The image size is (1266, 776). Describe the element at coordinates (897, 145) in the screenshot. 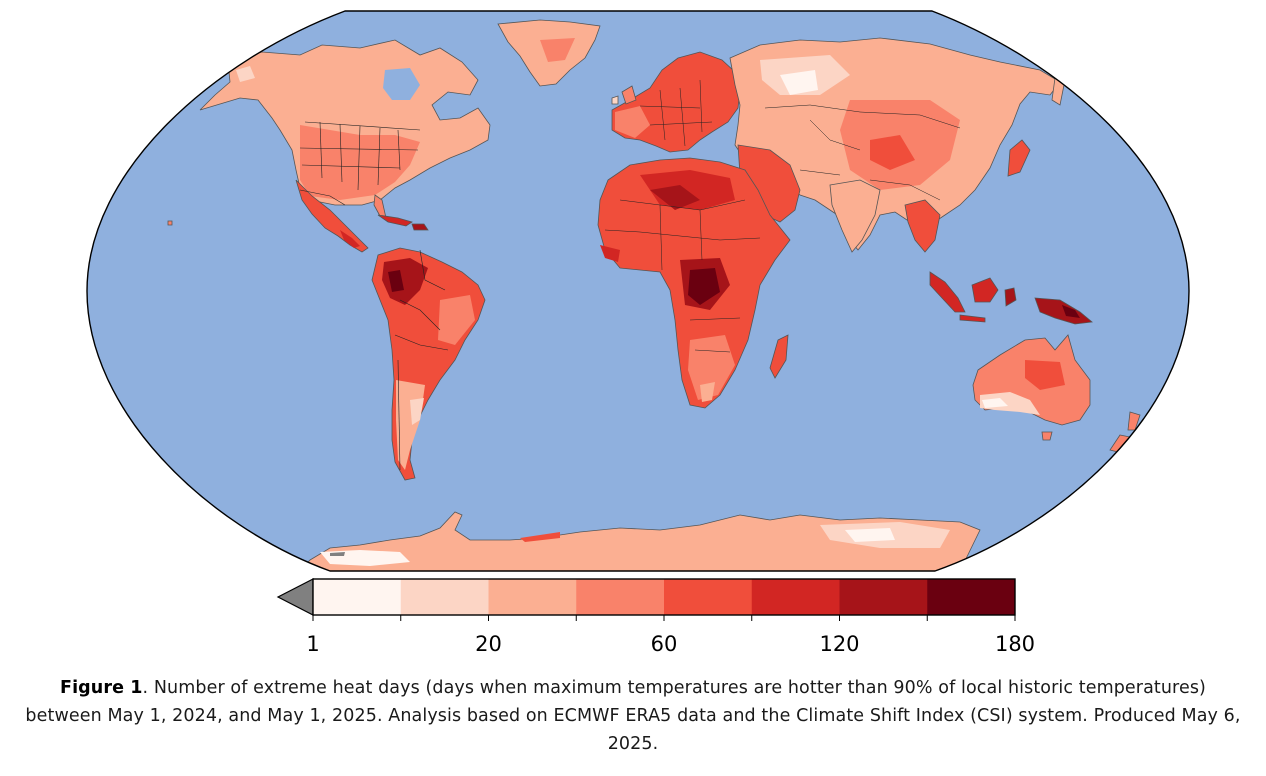

I see `asia` at that location.